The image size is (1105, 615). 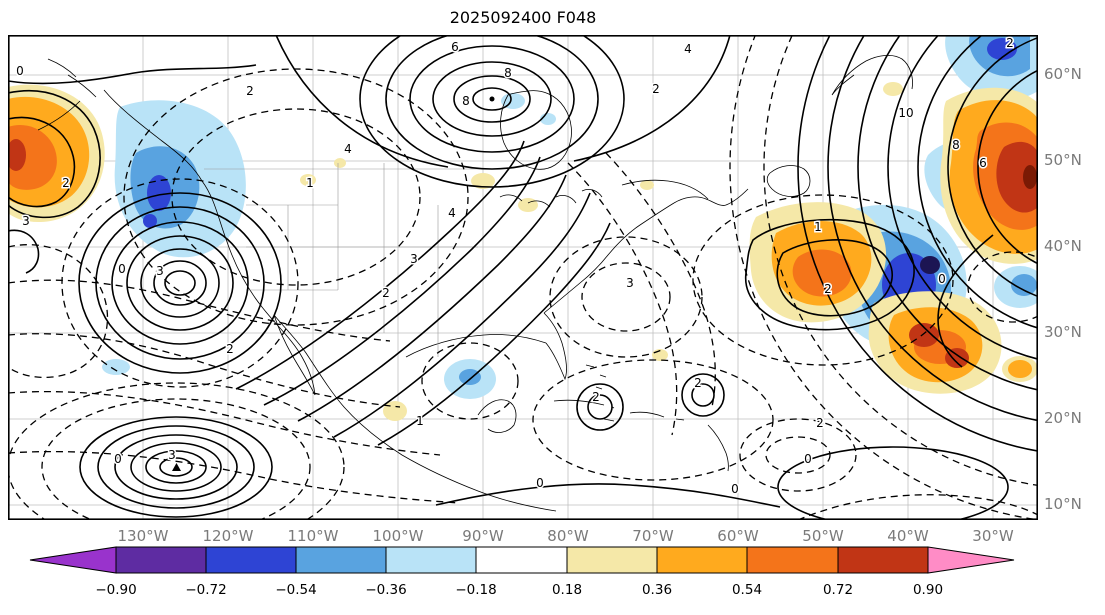 I want to click on lon-tick-label: 80°W, so click(x=568, y=536).